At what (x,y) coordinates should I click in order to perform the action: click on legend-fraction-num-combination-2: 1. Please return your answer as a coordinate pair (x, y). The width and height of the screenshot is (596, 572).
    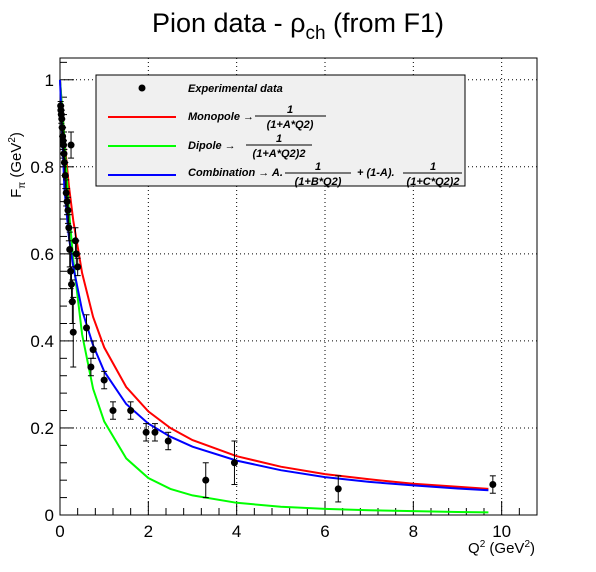
    Looking at the image, I should click on (433, 167).